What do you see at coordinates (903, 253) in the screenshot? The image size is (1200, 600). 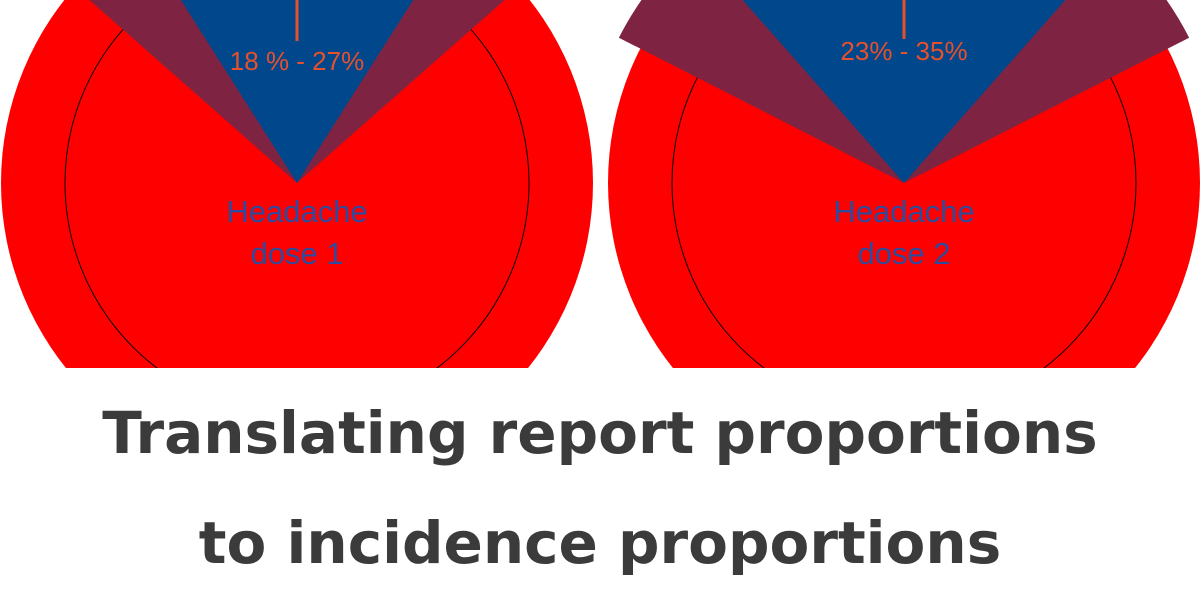 I see `chart-name-2-line-2: dose 2` at bounding box center [903, 253].